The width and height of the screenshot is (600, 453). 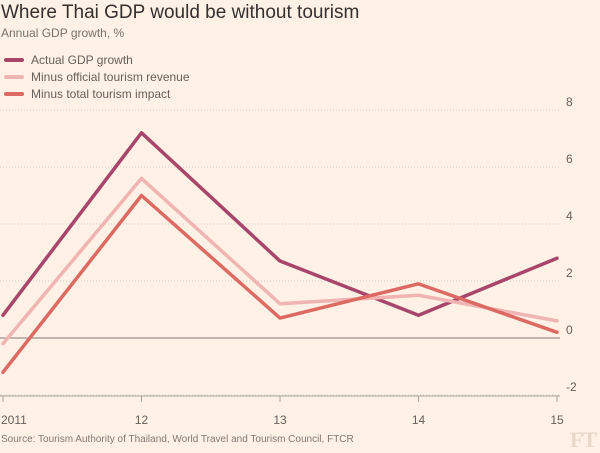 I want to click on y-tick-label: 6, so click(x=569, y=159).